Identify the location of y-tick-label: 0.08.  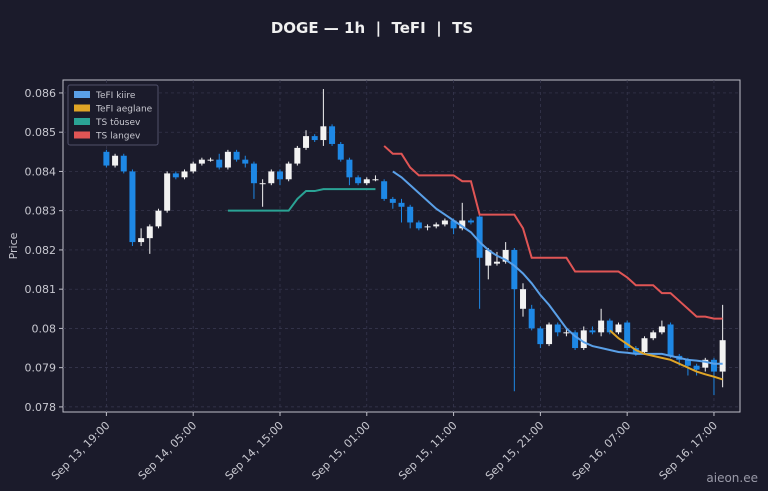
(44, 328).